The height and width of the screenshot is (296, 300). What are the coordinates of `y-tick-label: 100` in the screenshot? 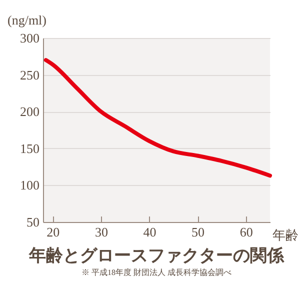 It's located at (30, 185).